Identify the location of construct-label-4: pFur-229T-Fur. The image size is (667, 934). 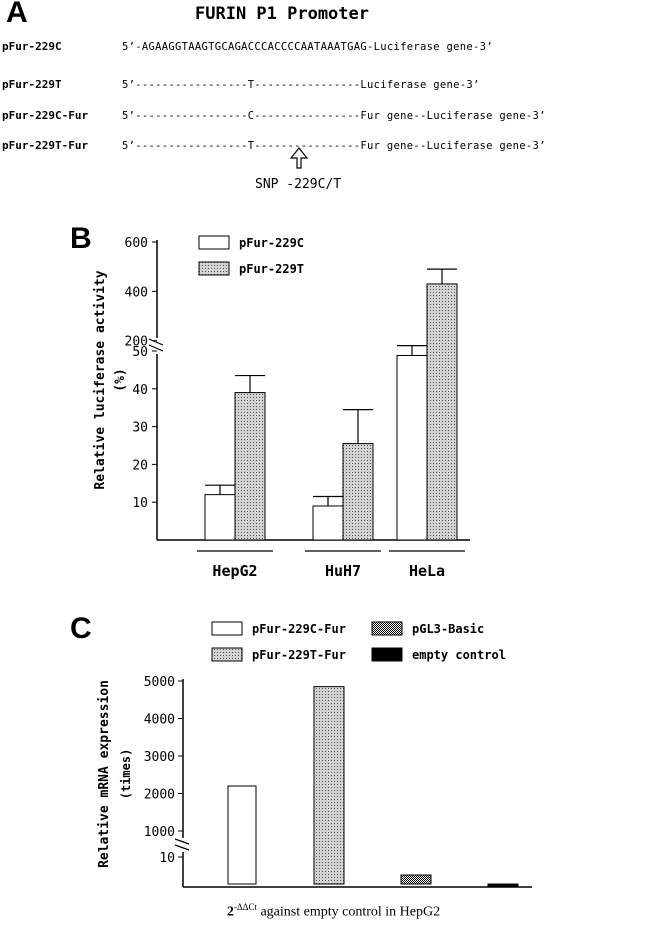
(45, 145).